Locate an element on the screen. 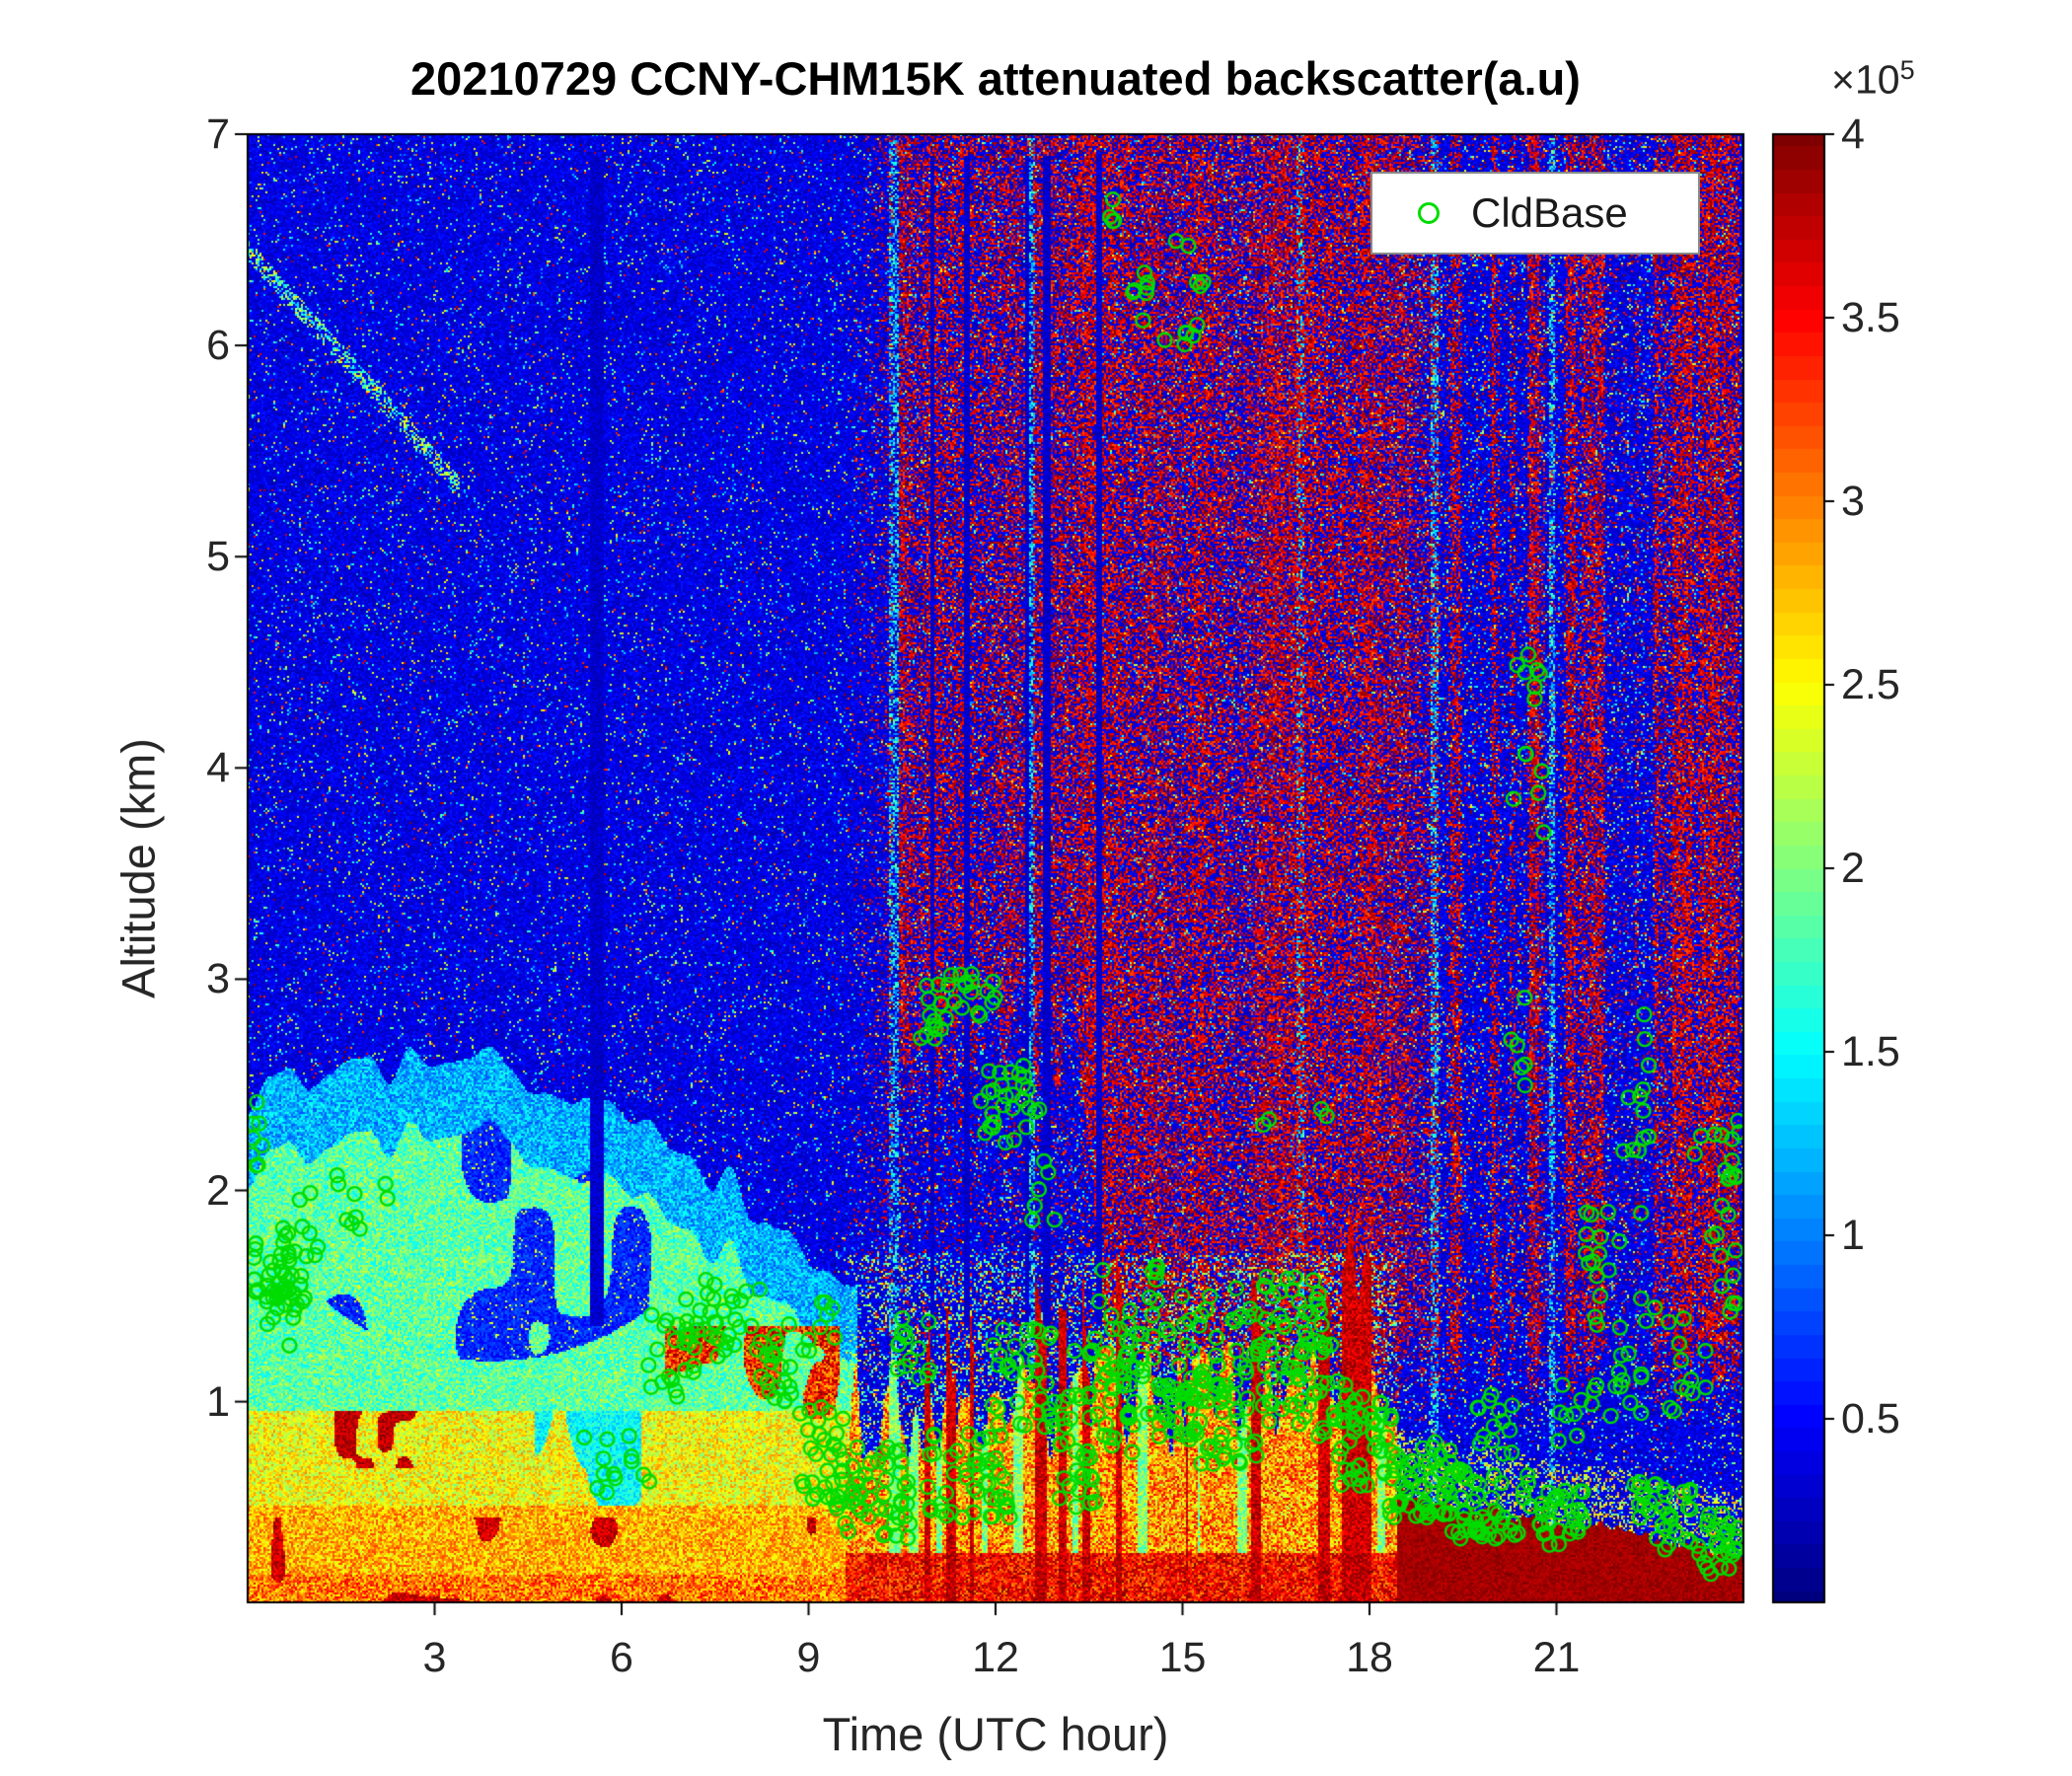  y-tick-label: 7 is located at coordinates (218, 135).